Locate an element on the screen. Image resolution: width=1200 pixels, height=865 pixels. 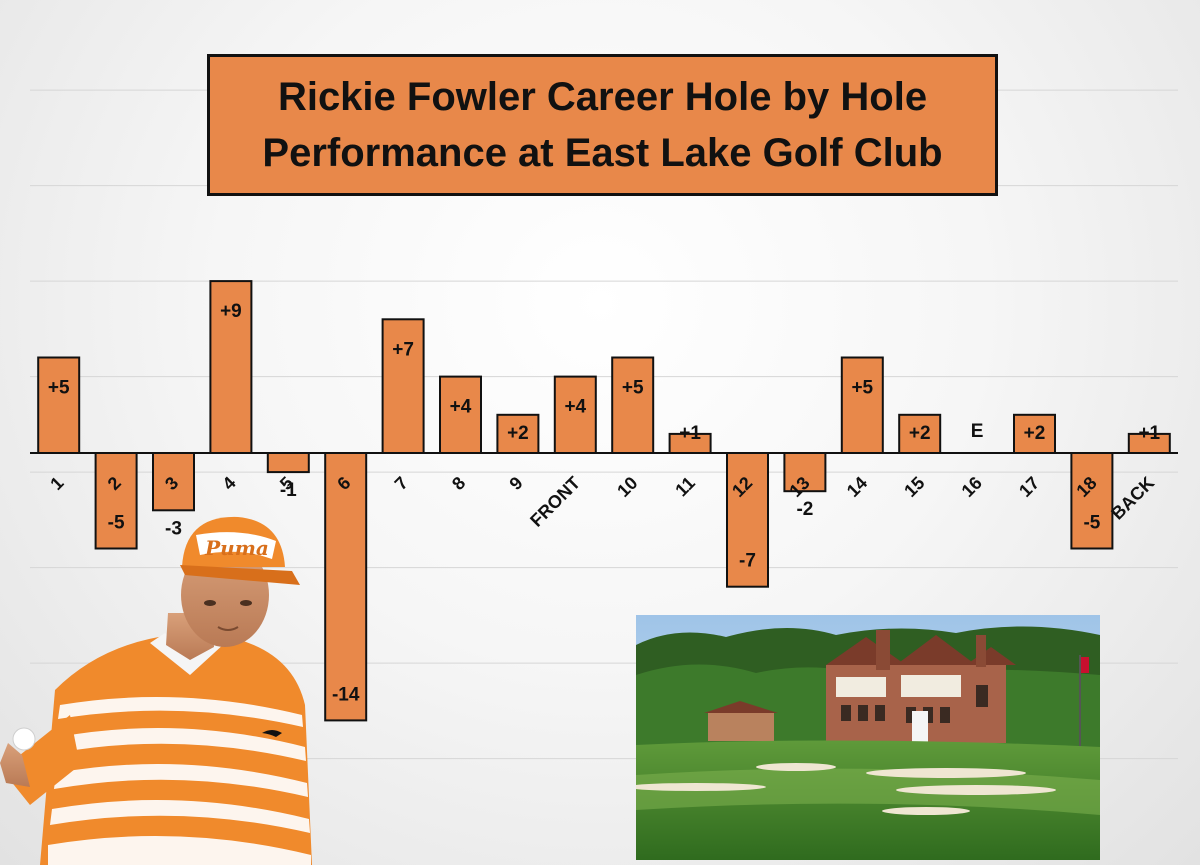
category-label: 7 is located at coordinates (401, 483).